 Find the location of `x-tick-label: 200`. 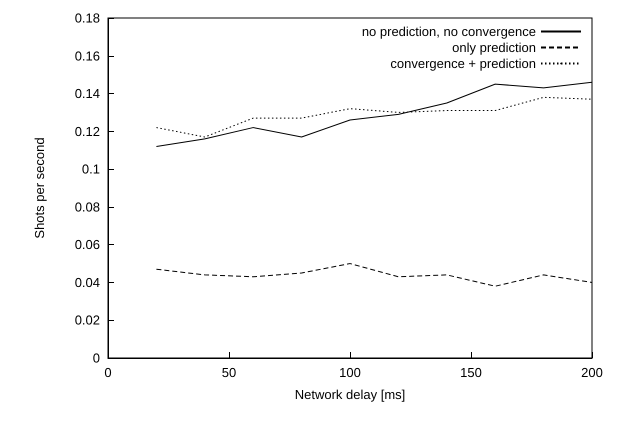

x-tick-label: 200 is located at coordinates (592, 372).